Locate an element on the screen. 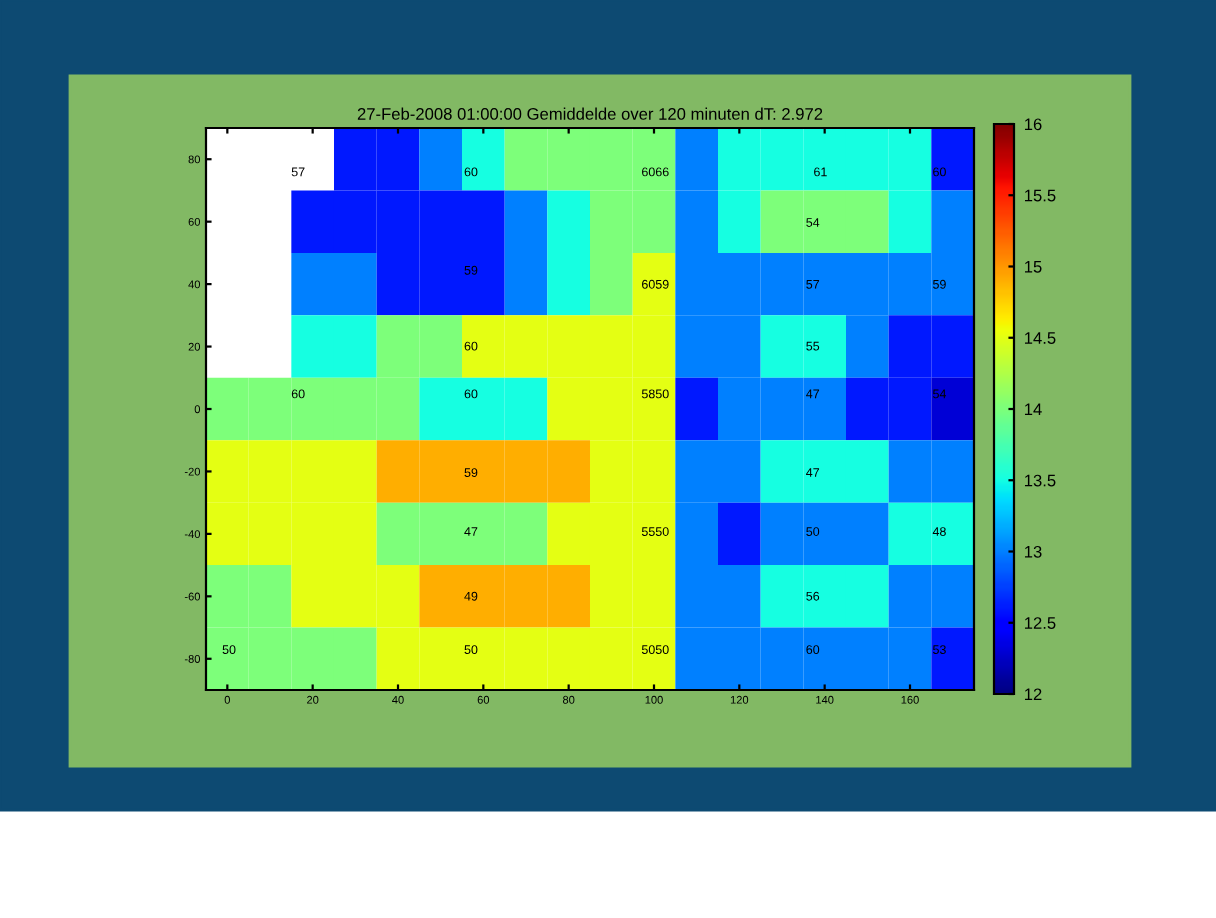  color-bar-label: 12 is located at coordinates (1033, 694).